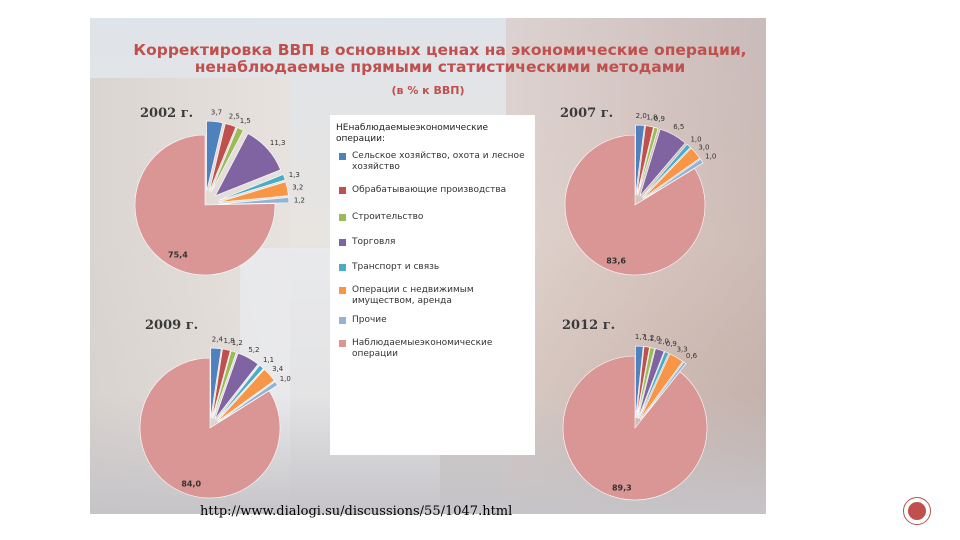  What do you see at coordinates (589, 325) in the screenshot?
I see `pie-title-2012: 2012 г.` at bounding box center [589, 325].